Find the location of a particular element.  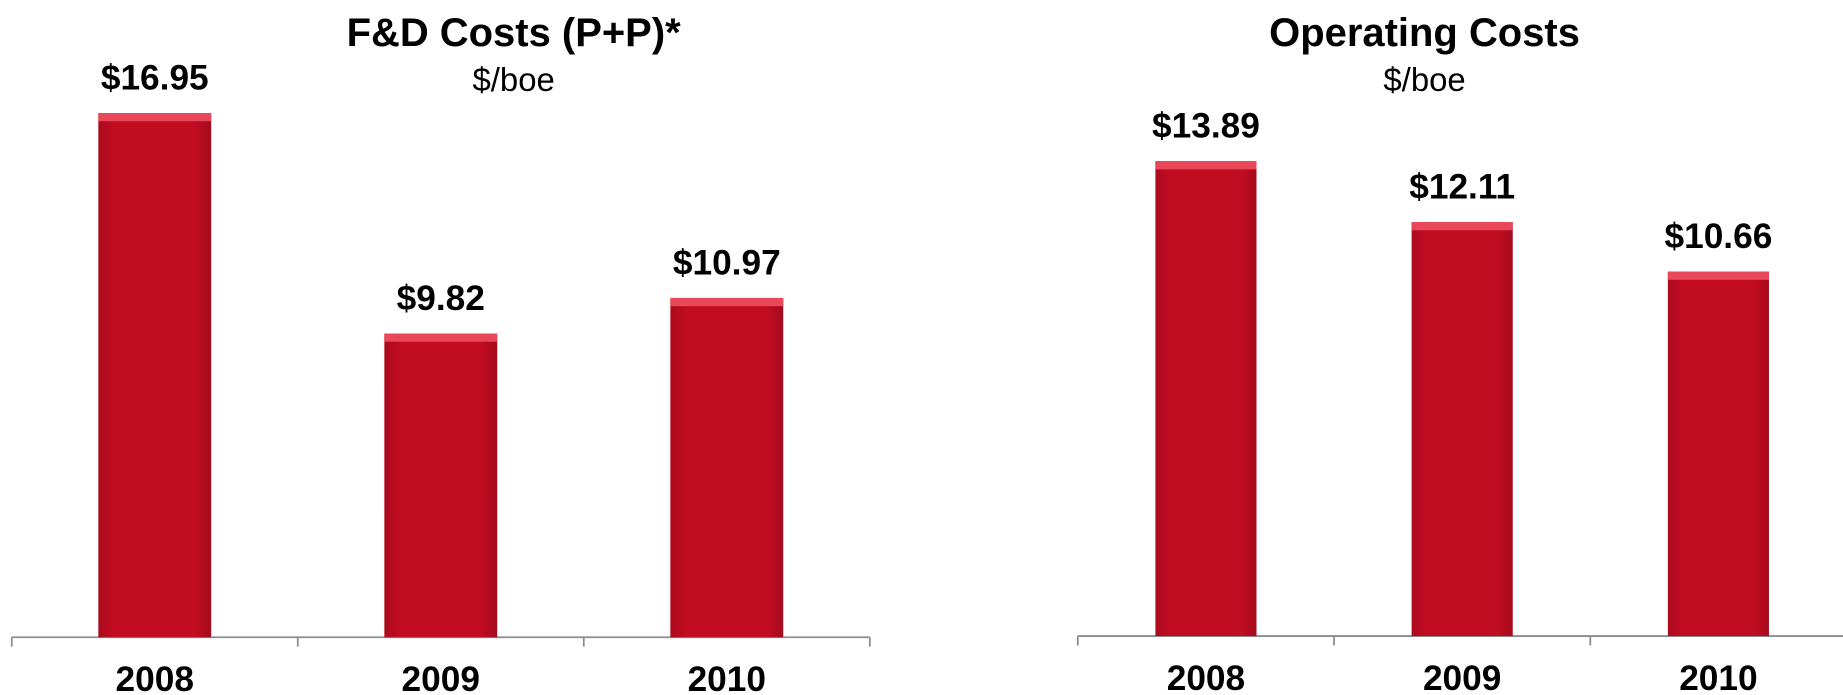

value-label: $13.89 is located at coordinates (1206, 126).